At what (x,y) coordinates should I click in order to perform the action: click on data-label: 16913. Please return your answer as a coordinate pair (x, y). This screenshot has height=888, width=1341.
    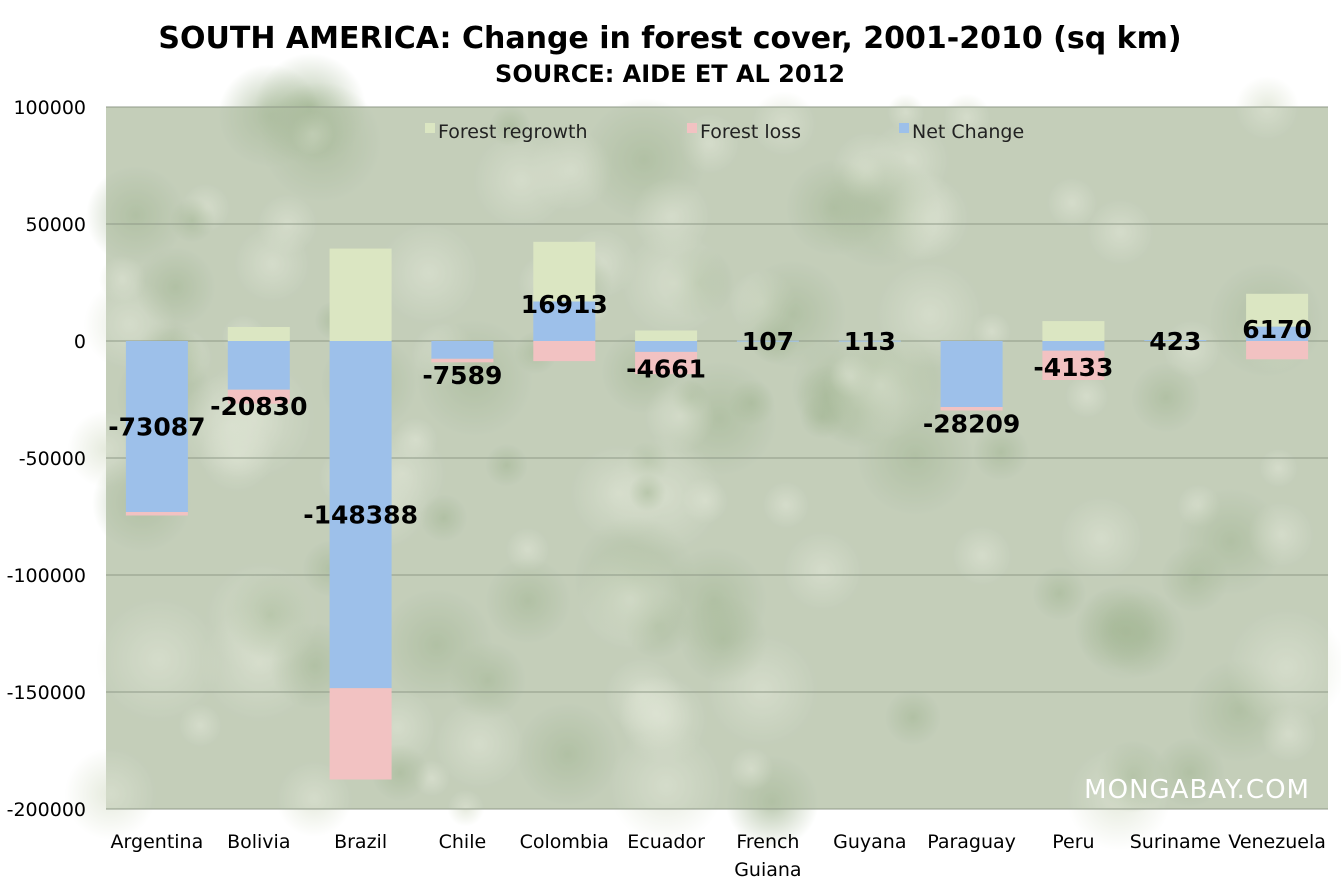
    Looking at the image, I should click on (564, 304).